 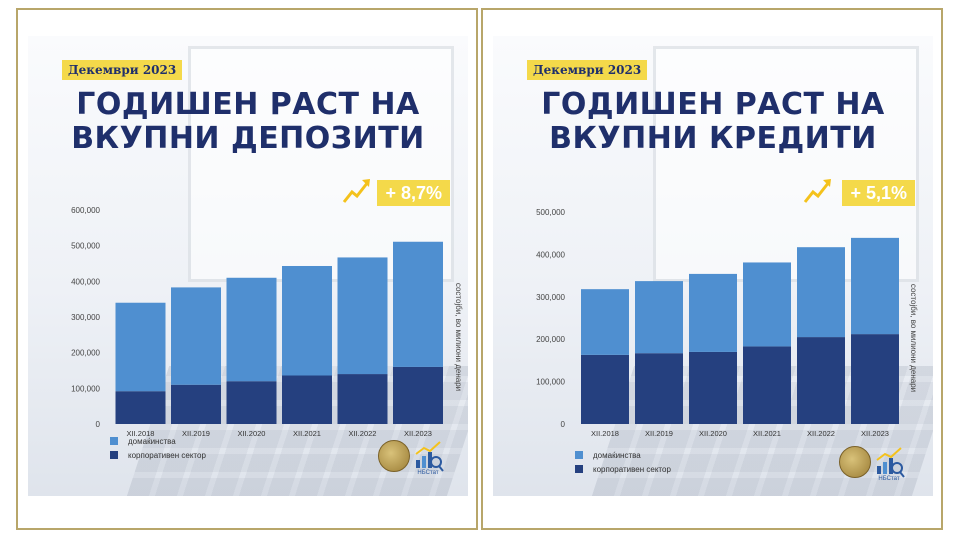 I want to click on page-title: ГОДИШЕН РАСТ НА ВКУПНИ ДЕПОЗИТИ, so click(x=248, y=122).